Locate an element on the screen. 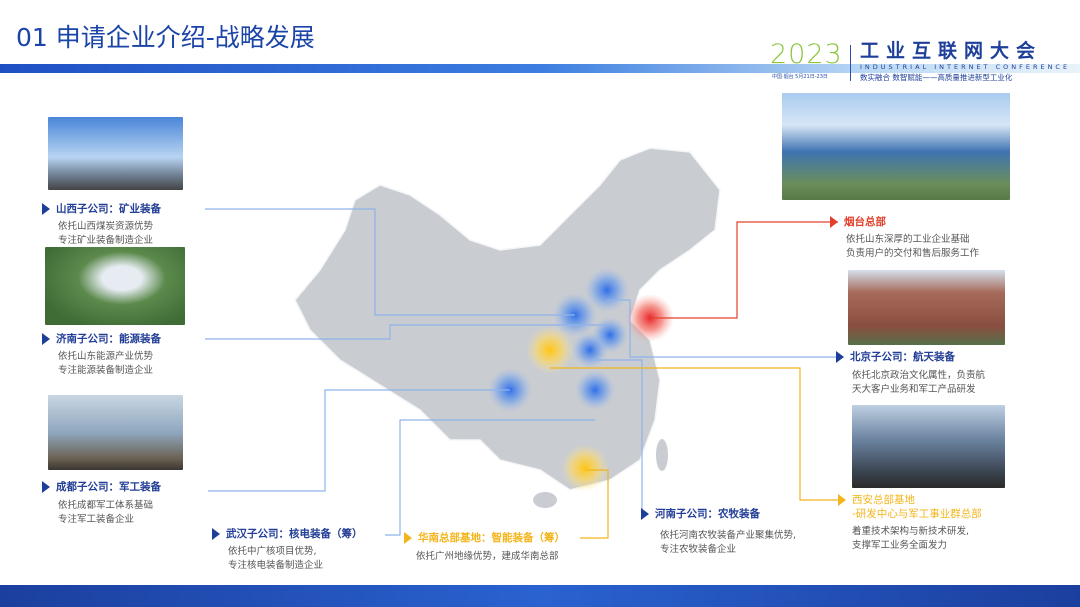 The image size is (1080, 607). label-text: 北京子公司：航天装备 is located at coordinates (902, 357).